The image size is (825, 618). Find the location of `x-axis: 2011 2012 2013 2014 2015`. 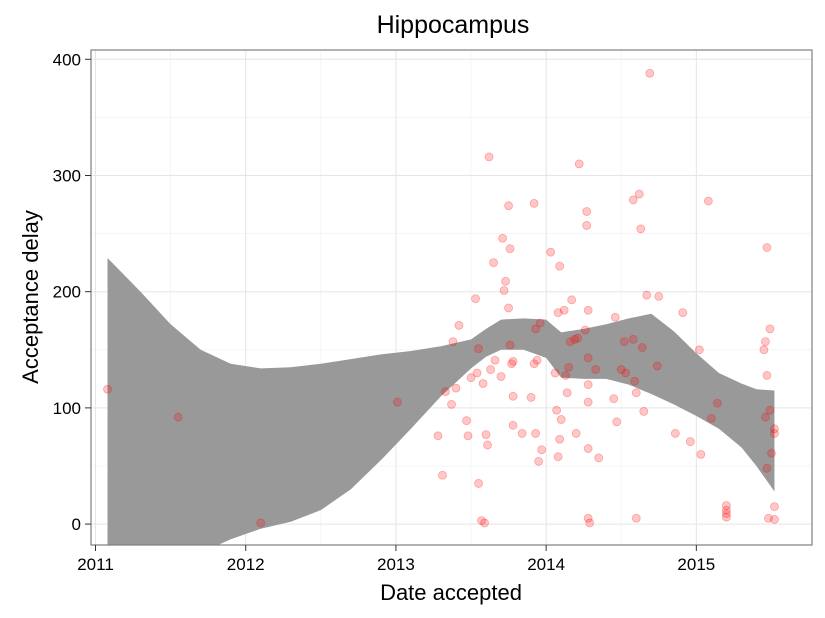

x-axis: 2011 2012 2013 2014 2015 is located at coordinates (396, 559).